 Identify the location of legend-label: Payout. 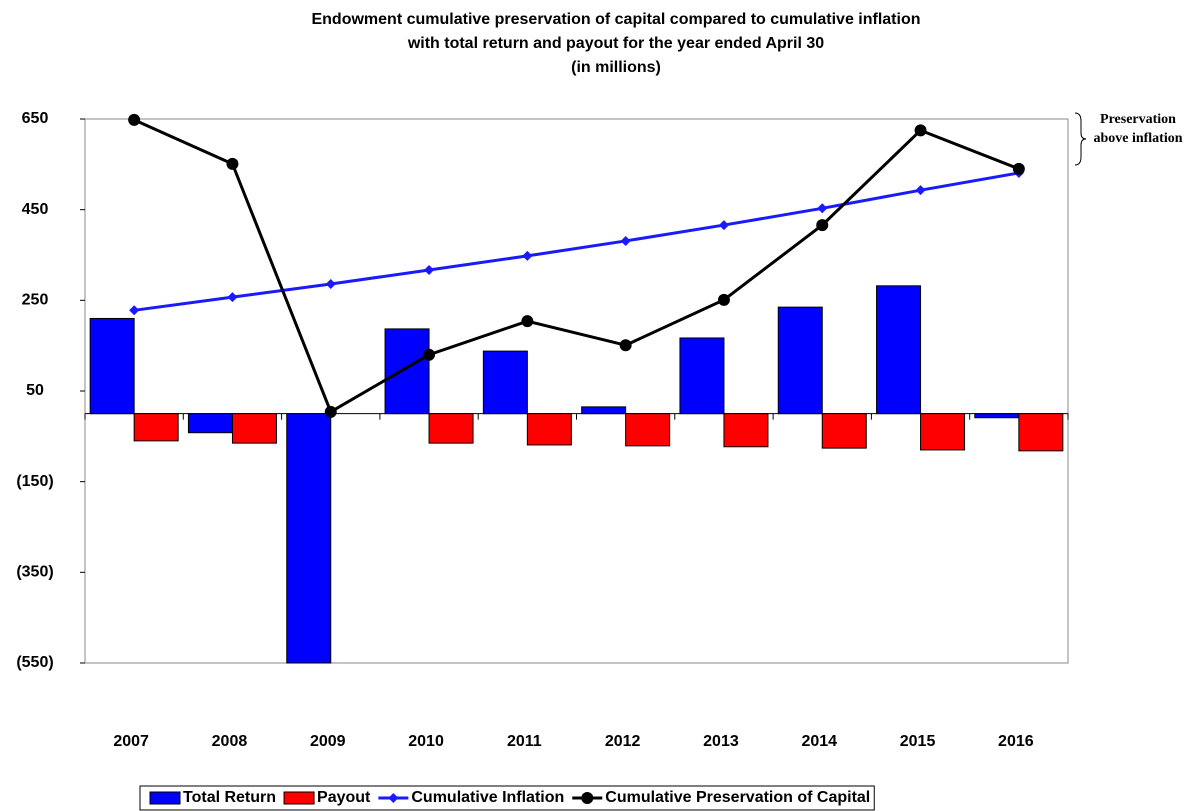
(344, 797).